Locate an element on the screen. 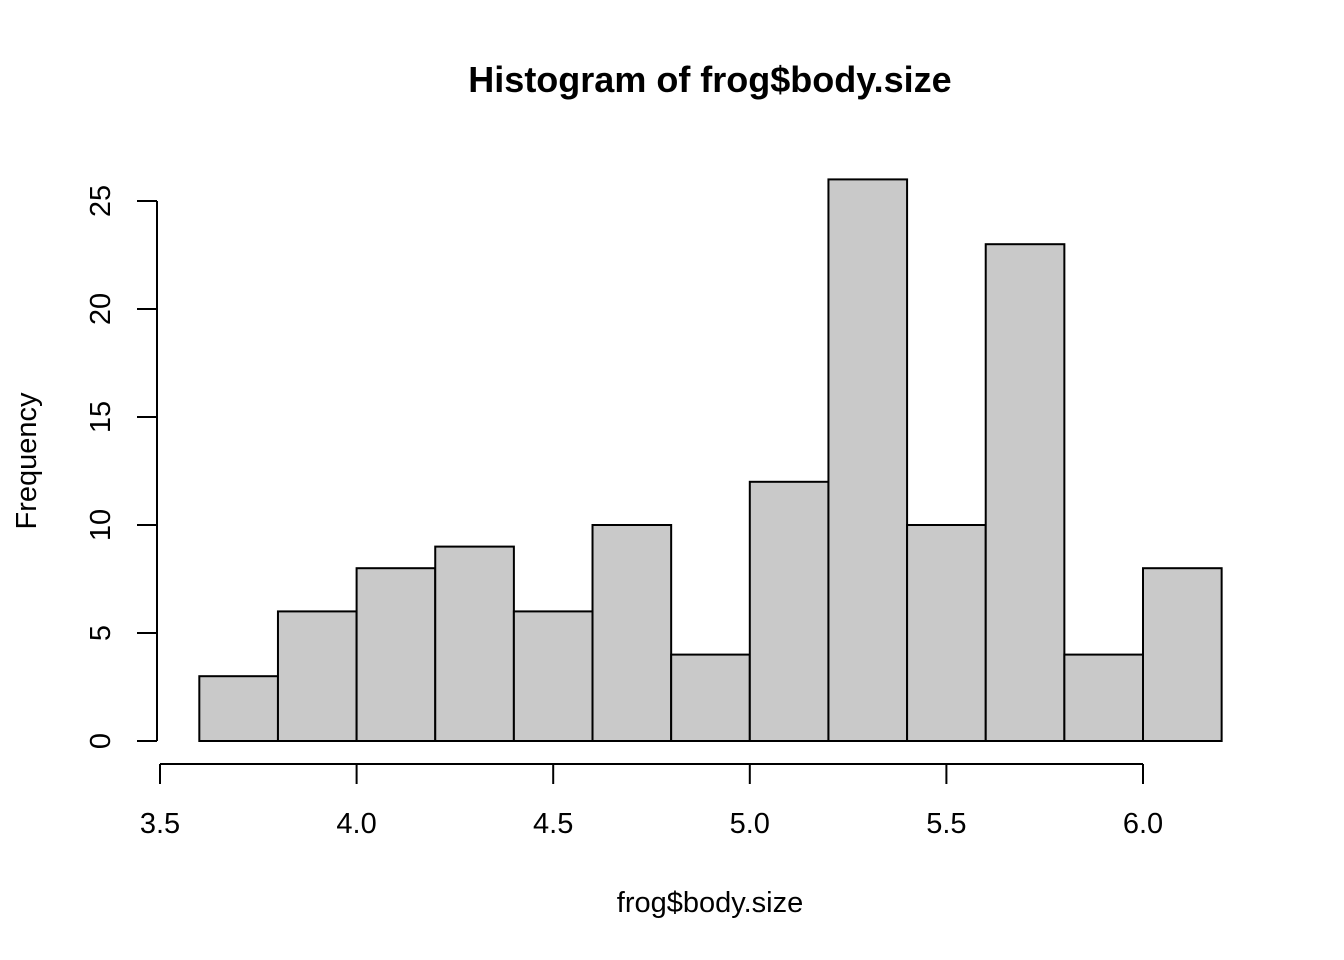 This screenshot has height=960, width=1344. y-tick-label: 0 is located at coordinates (101, 741).